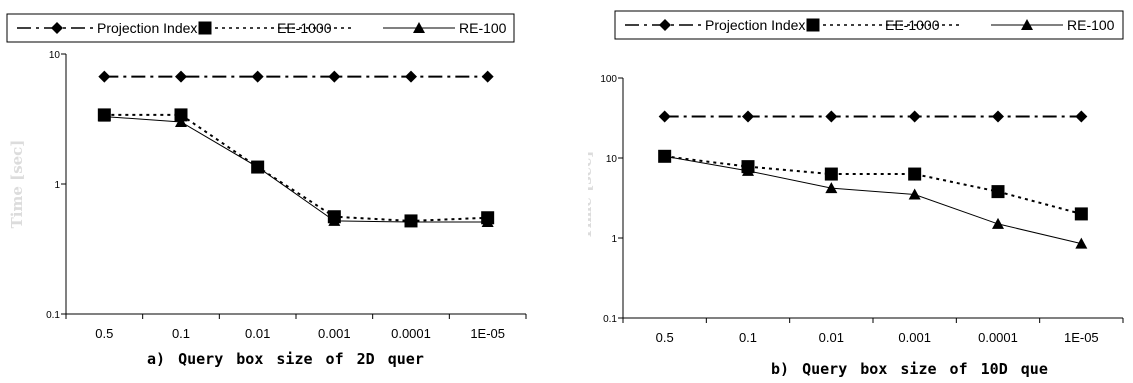 This screenshot has height=383, width=1133. I want to click on chart-caption: b) Query box size of 10D que, so click(909, 369).